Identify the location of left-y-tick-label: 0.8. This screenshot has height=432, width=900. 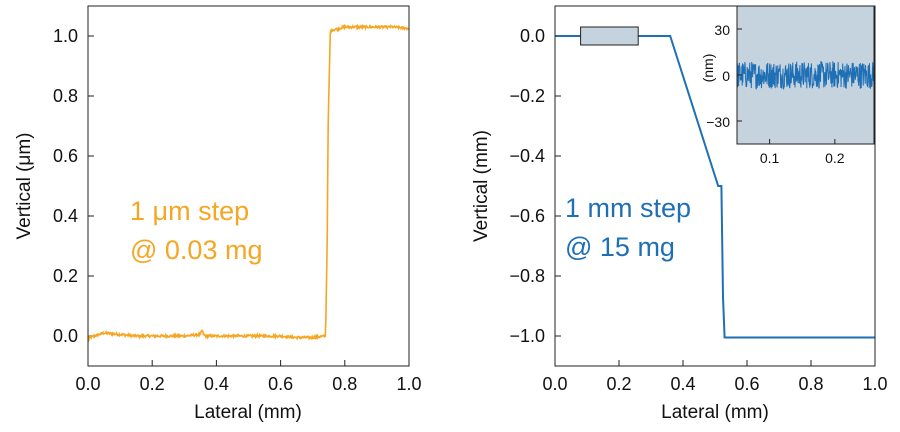
(65, 96).